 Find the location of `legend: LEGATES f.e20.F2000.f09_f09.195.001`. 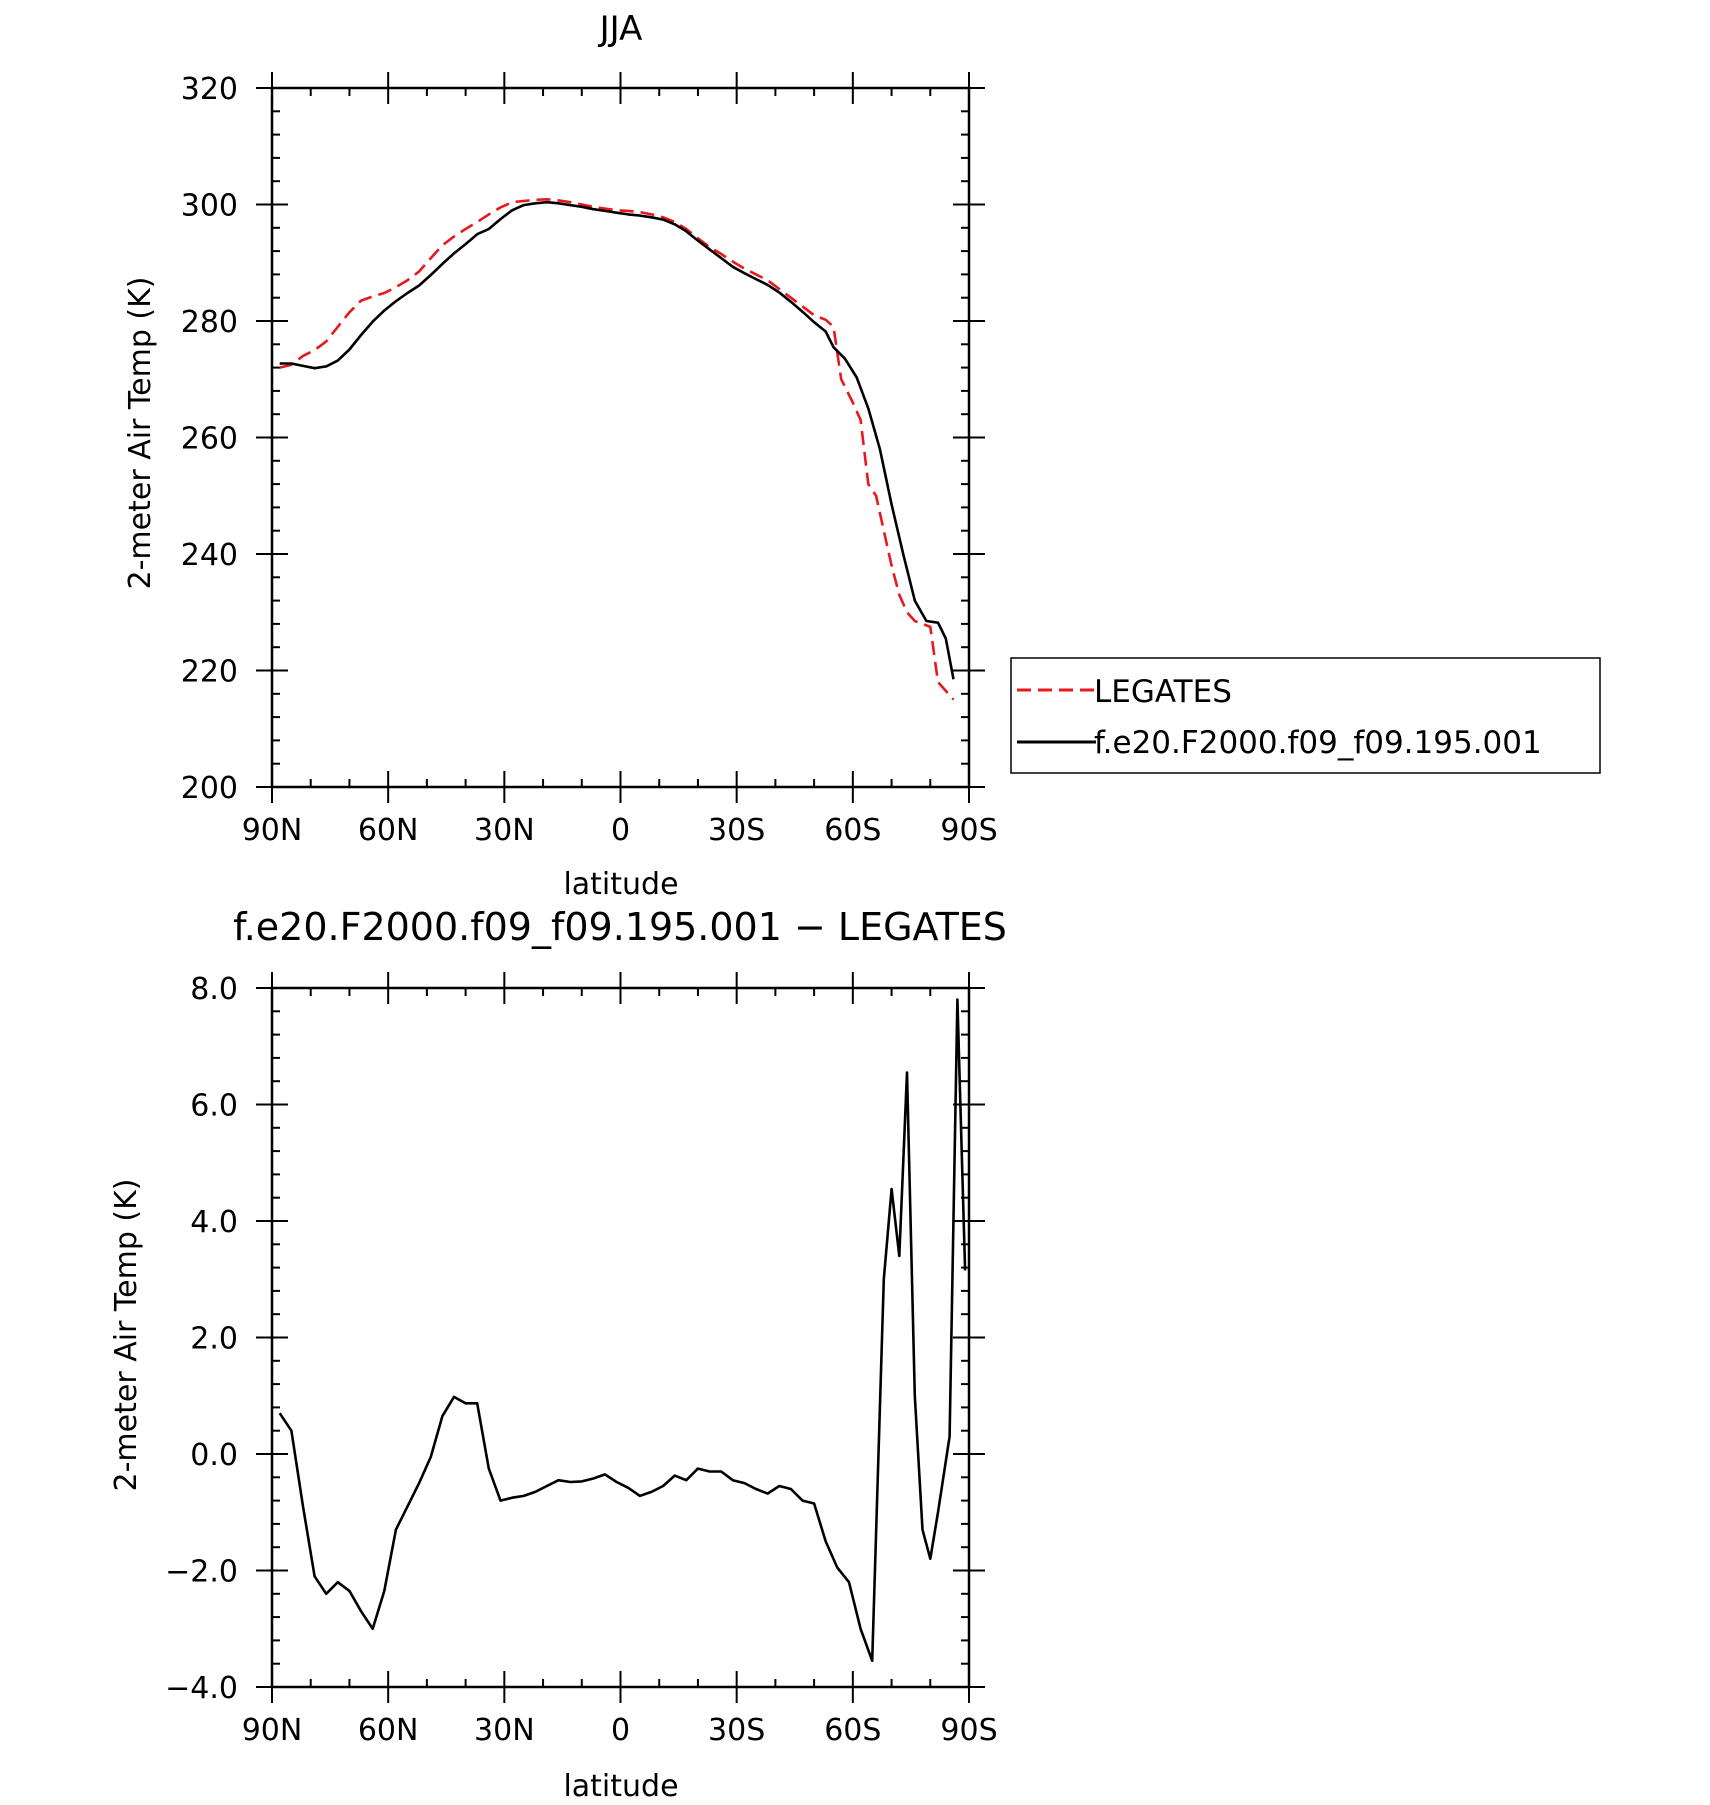

legend: LEGATES f.e20.F2000.f09_f09.195.001 is located at coordinates (1305, 715).